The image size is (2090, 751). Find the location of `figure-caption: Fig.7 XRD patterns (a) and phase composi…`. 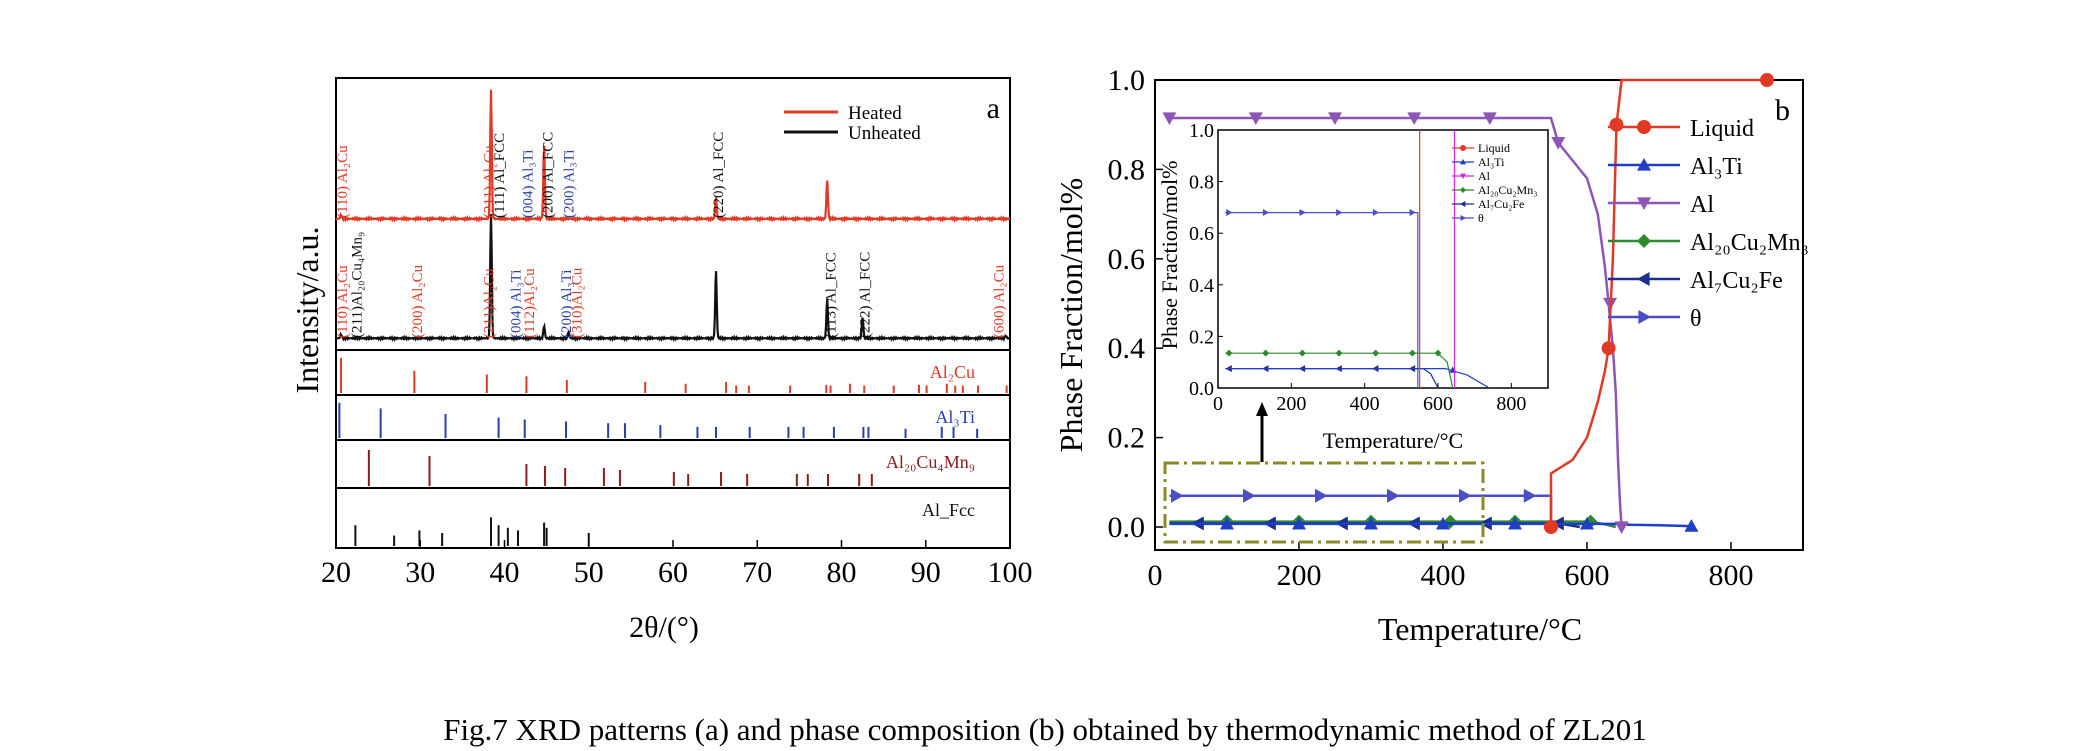

figure-caption: Fig.7 XRD patterns (a) and phase composi… is located at coordinates (1045, 729).